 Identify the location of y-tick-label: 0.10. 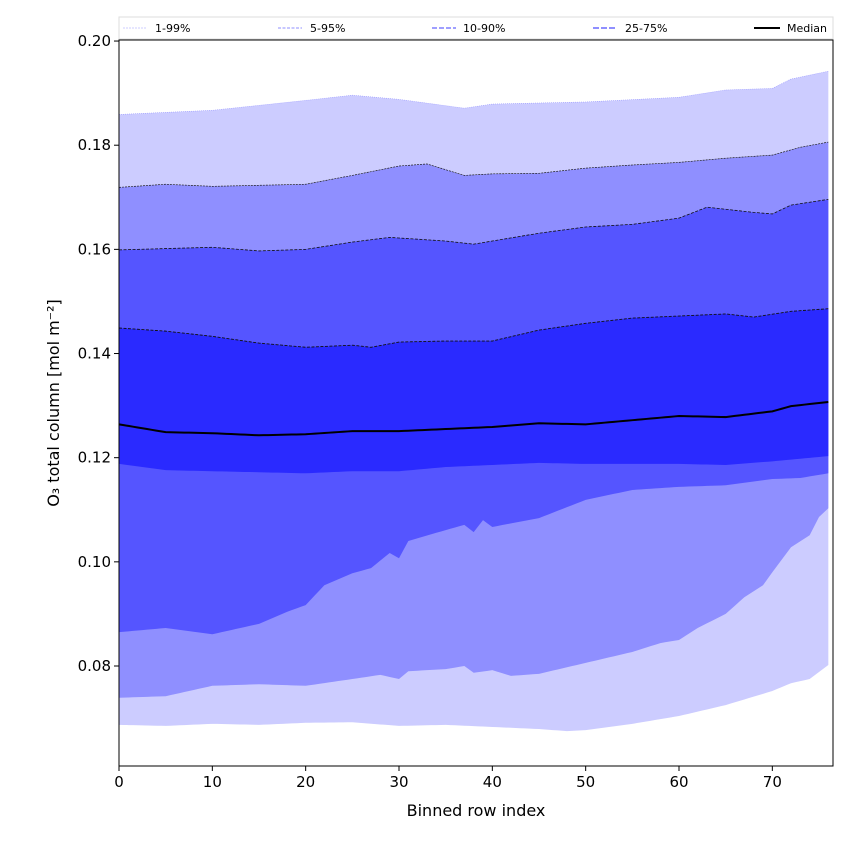
(94, 562).